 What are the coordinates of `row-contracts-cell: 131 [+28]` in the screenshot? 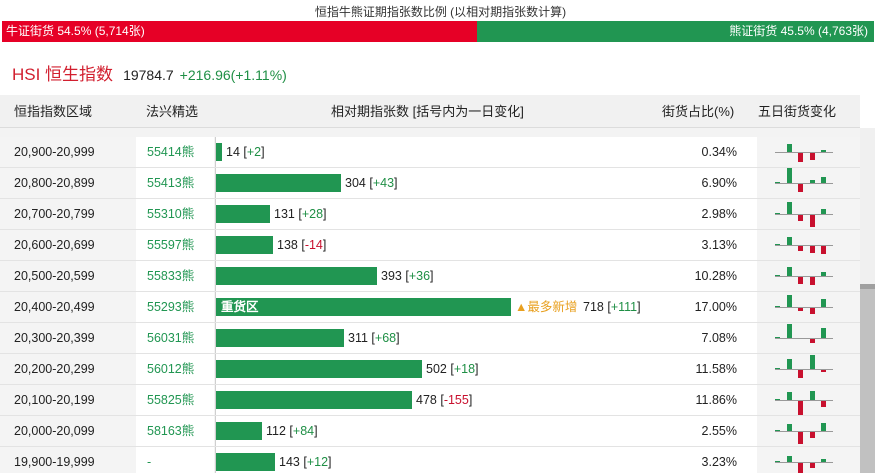 It's located at (430, 214).